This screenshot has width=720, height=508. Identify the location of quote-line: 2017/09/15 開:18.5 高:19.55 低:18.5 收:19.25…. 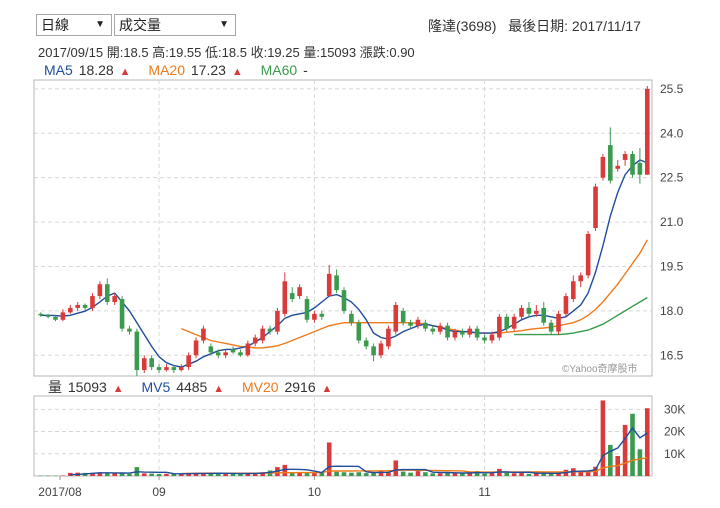
(226, 51).